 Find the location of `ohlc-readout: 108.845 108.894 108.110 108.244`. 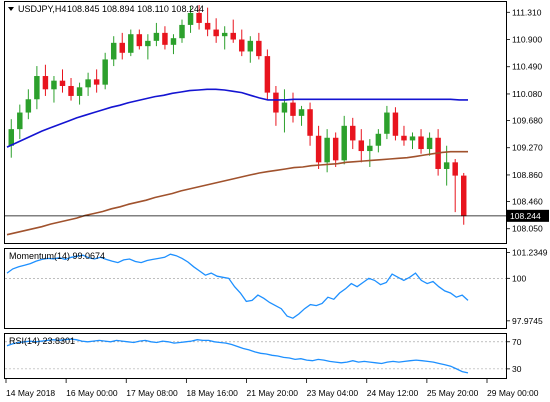

ohlc-readout: 108.845 108.894 108.110 108.244 is located at coordinates (135, 9).